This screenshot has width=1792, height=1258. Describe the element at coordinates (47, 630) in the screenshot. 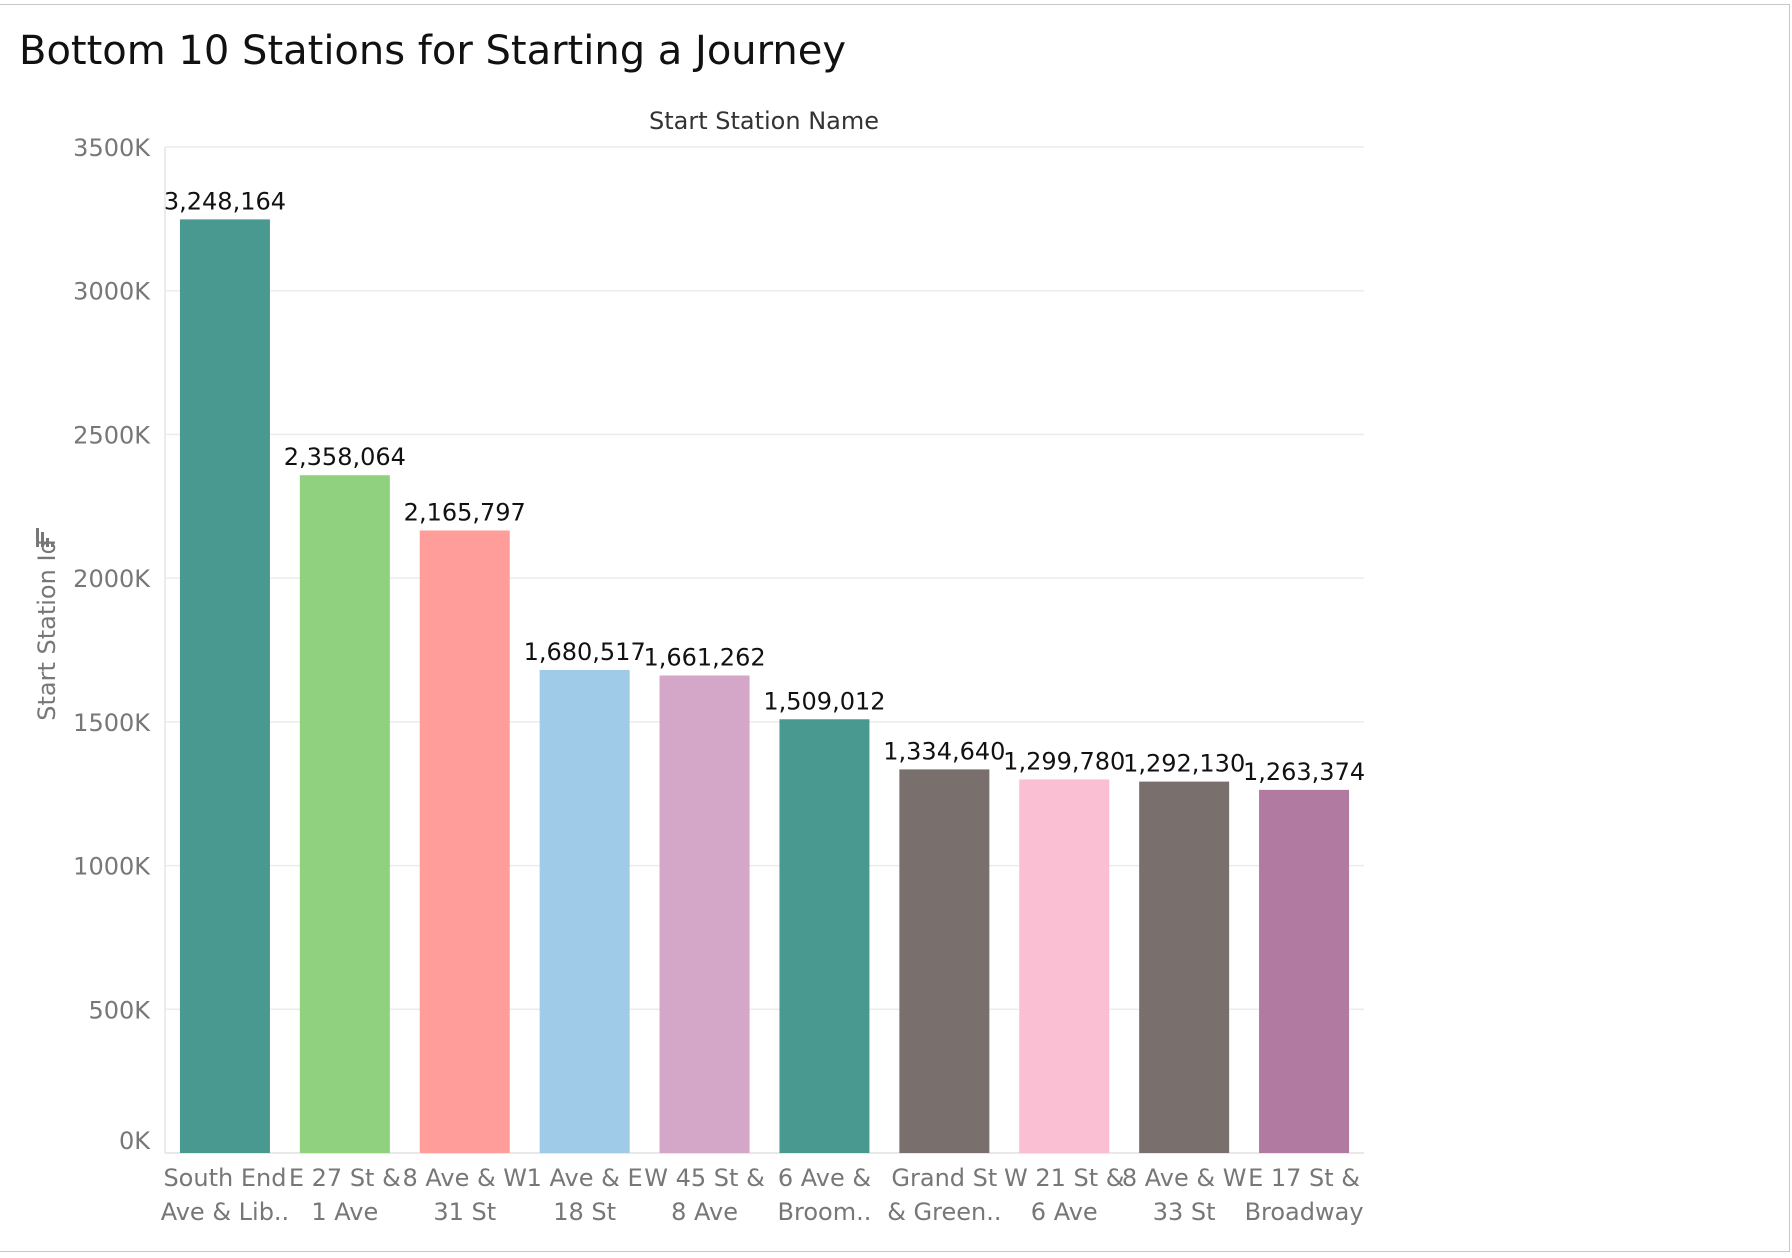

I see `y-axis-title: Start Station Id` at that location.